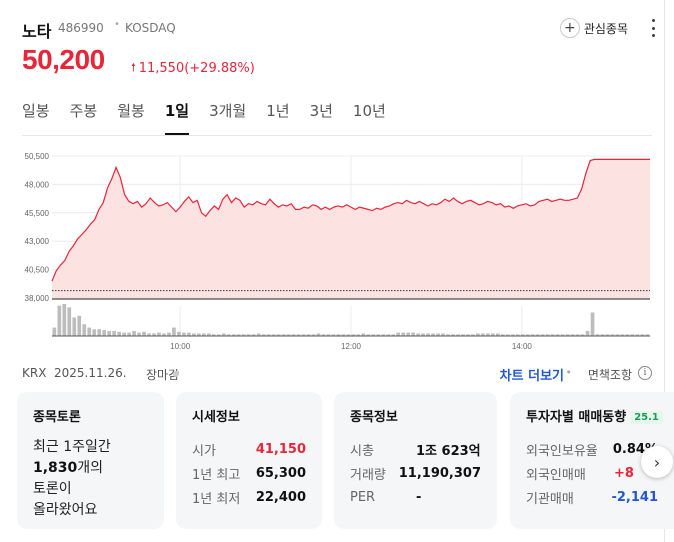  I want to click on market-name: KOSDAQ, so click(150, 28).